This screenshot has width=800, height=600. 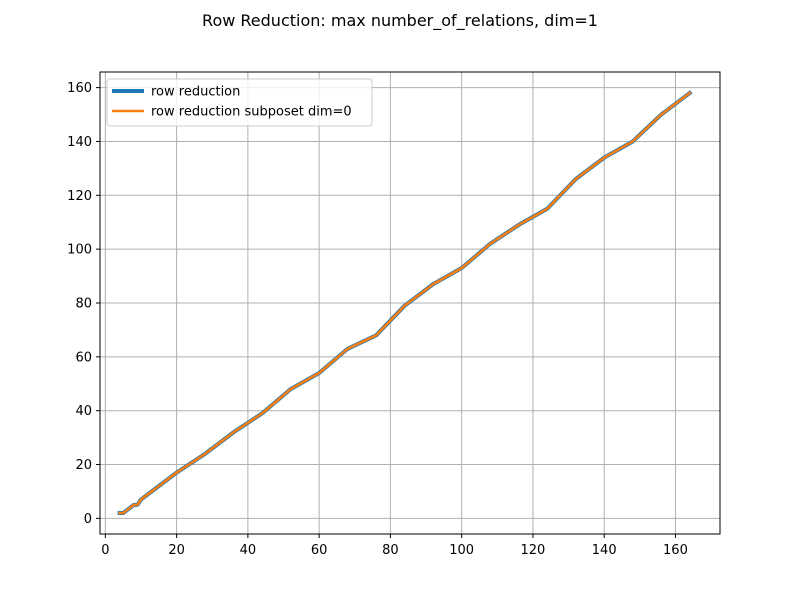 I want to click on legend-box, so click(x=239, y=102).